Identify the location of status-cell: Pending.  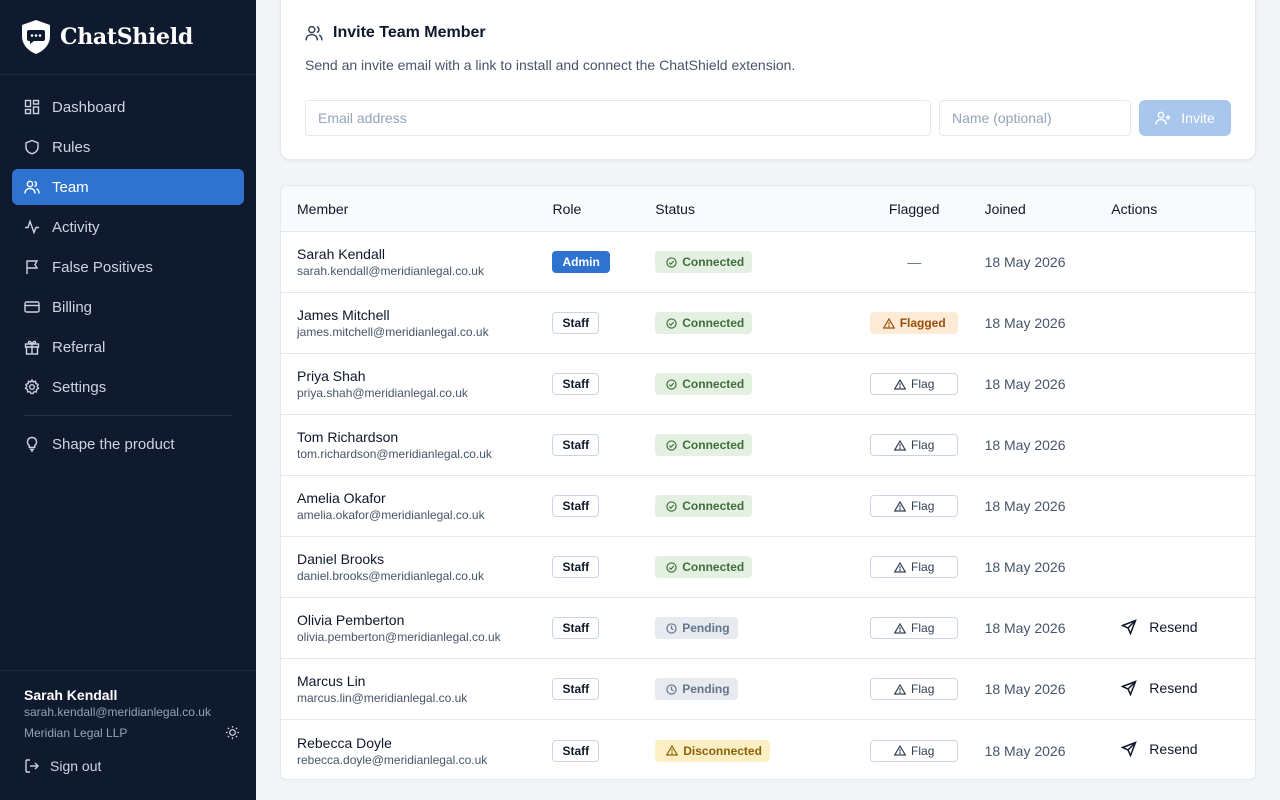
(749, 689).